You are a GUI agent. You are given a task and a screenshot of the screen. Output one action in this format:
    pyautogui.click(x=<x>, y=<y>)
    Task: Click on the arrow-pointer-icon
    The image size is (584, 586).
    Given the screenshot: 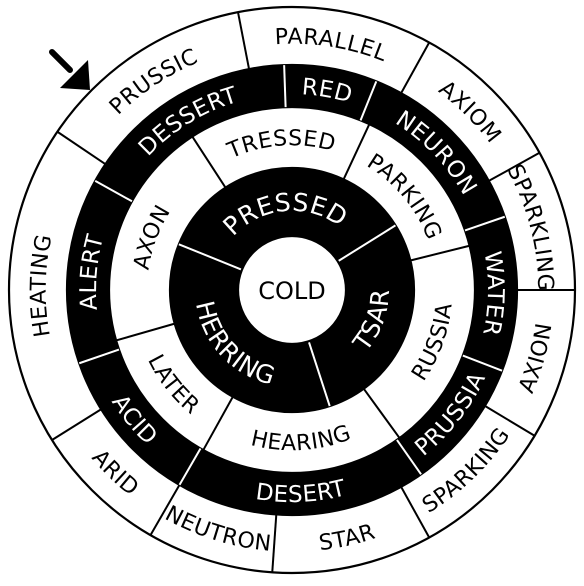 What is the action you would take?
    pyautogui.click(x=69, y=69)
    